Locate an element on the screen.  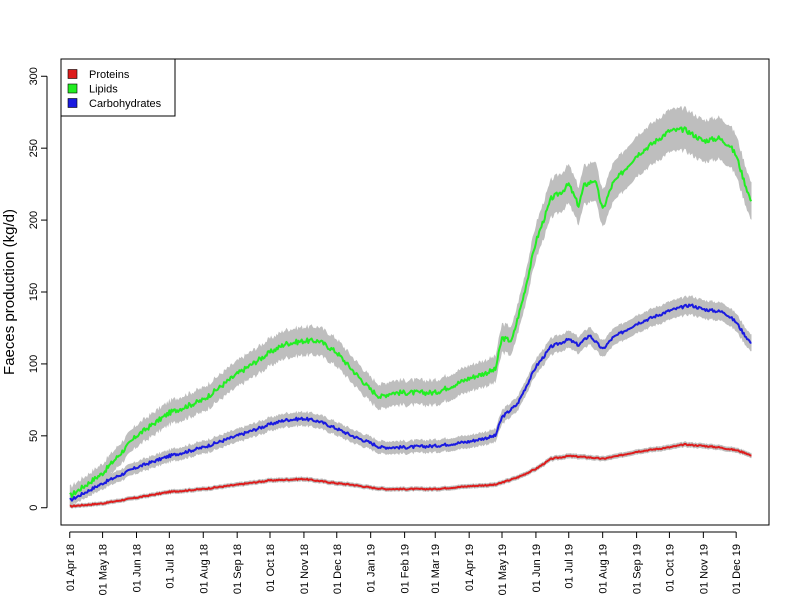
y-tick-label: 150 is located at coordinates (34, 292).